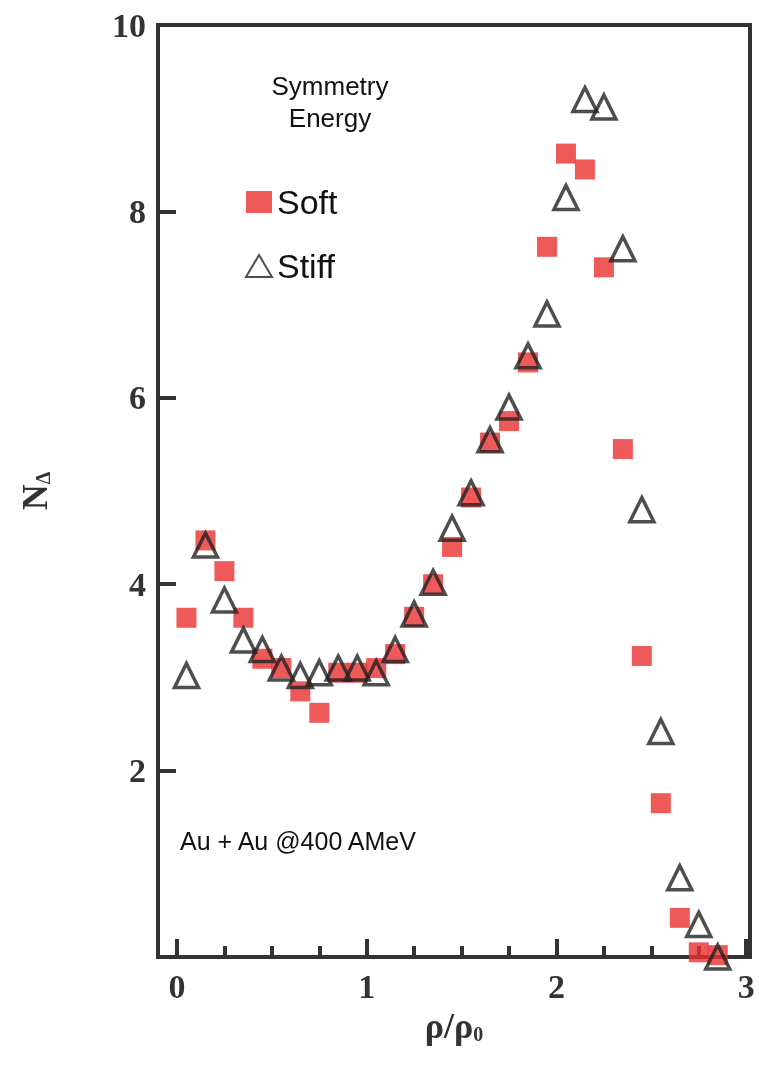  What do you see at coordinates (306, 266) in the screenshot?
I see `legend-label: Stiff` at bounding box center [306, 266].